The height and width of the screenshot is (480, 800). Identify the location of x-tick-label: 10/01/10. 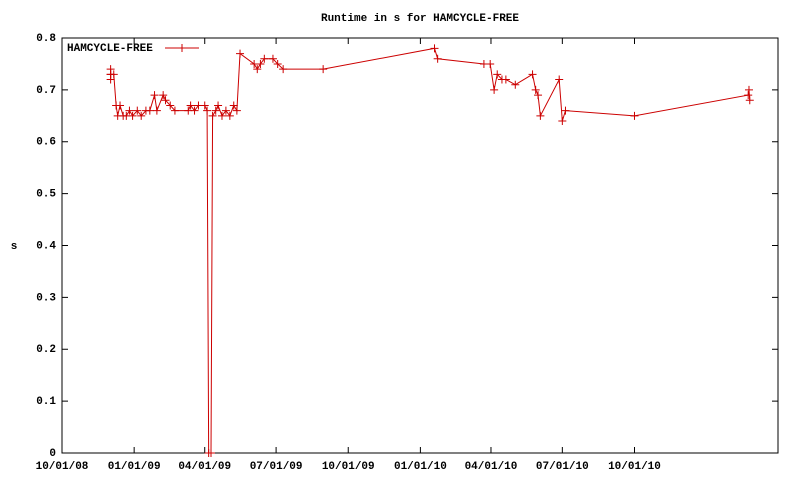
(634, 467).